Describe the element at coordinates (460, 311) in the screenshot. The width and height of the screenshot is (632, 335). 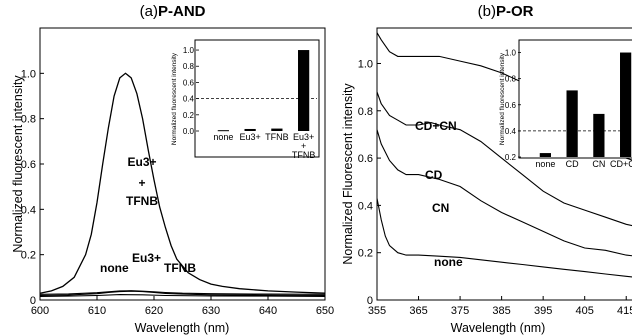
I see `x-tick-label: 375` at that location.